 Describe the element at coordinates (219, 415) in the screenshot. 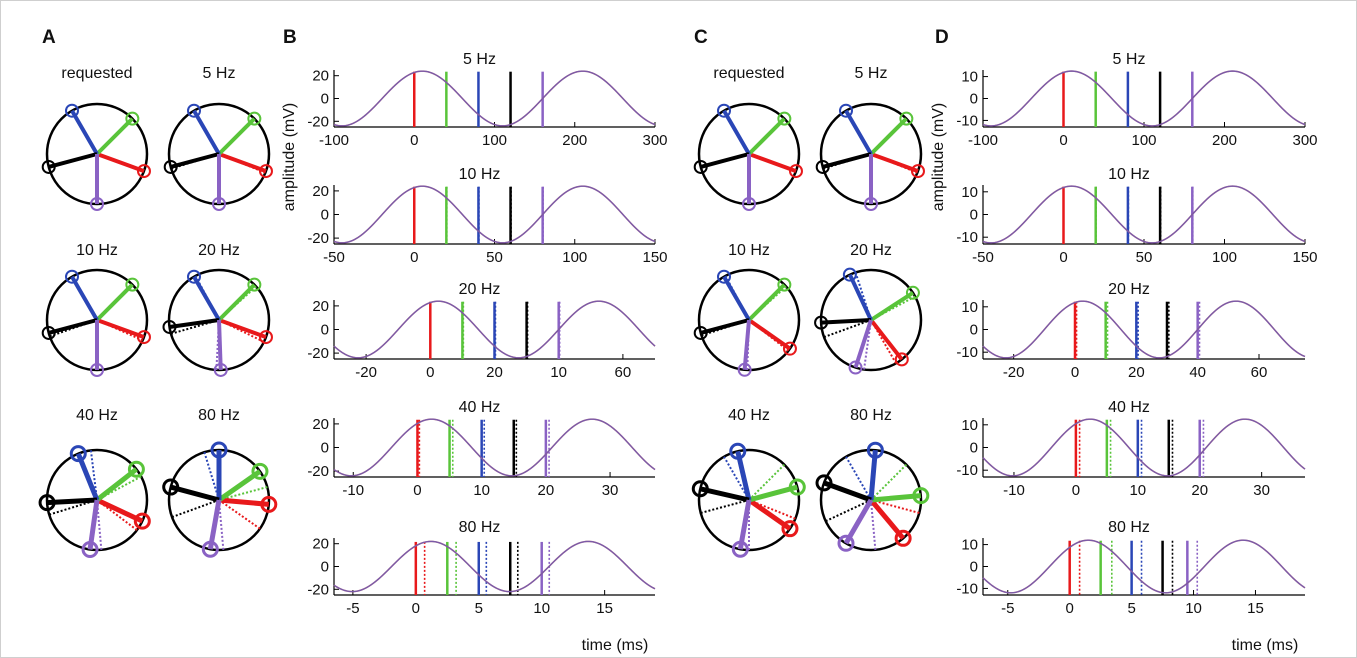

I see `phase-diagram-label: 80 Hz` at that location.